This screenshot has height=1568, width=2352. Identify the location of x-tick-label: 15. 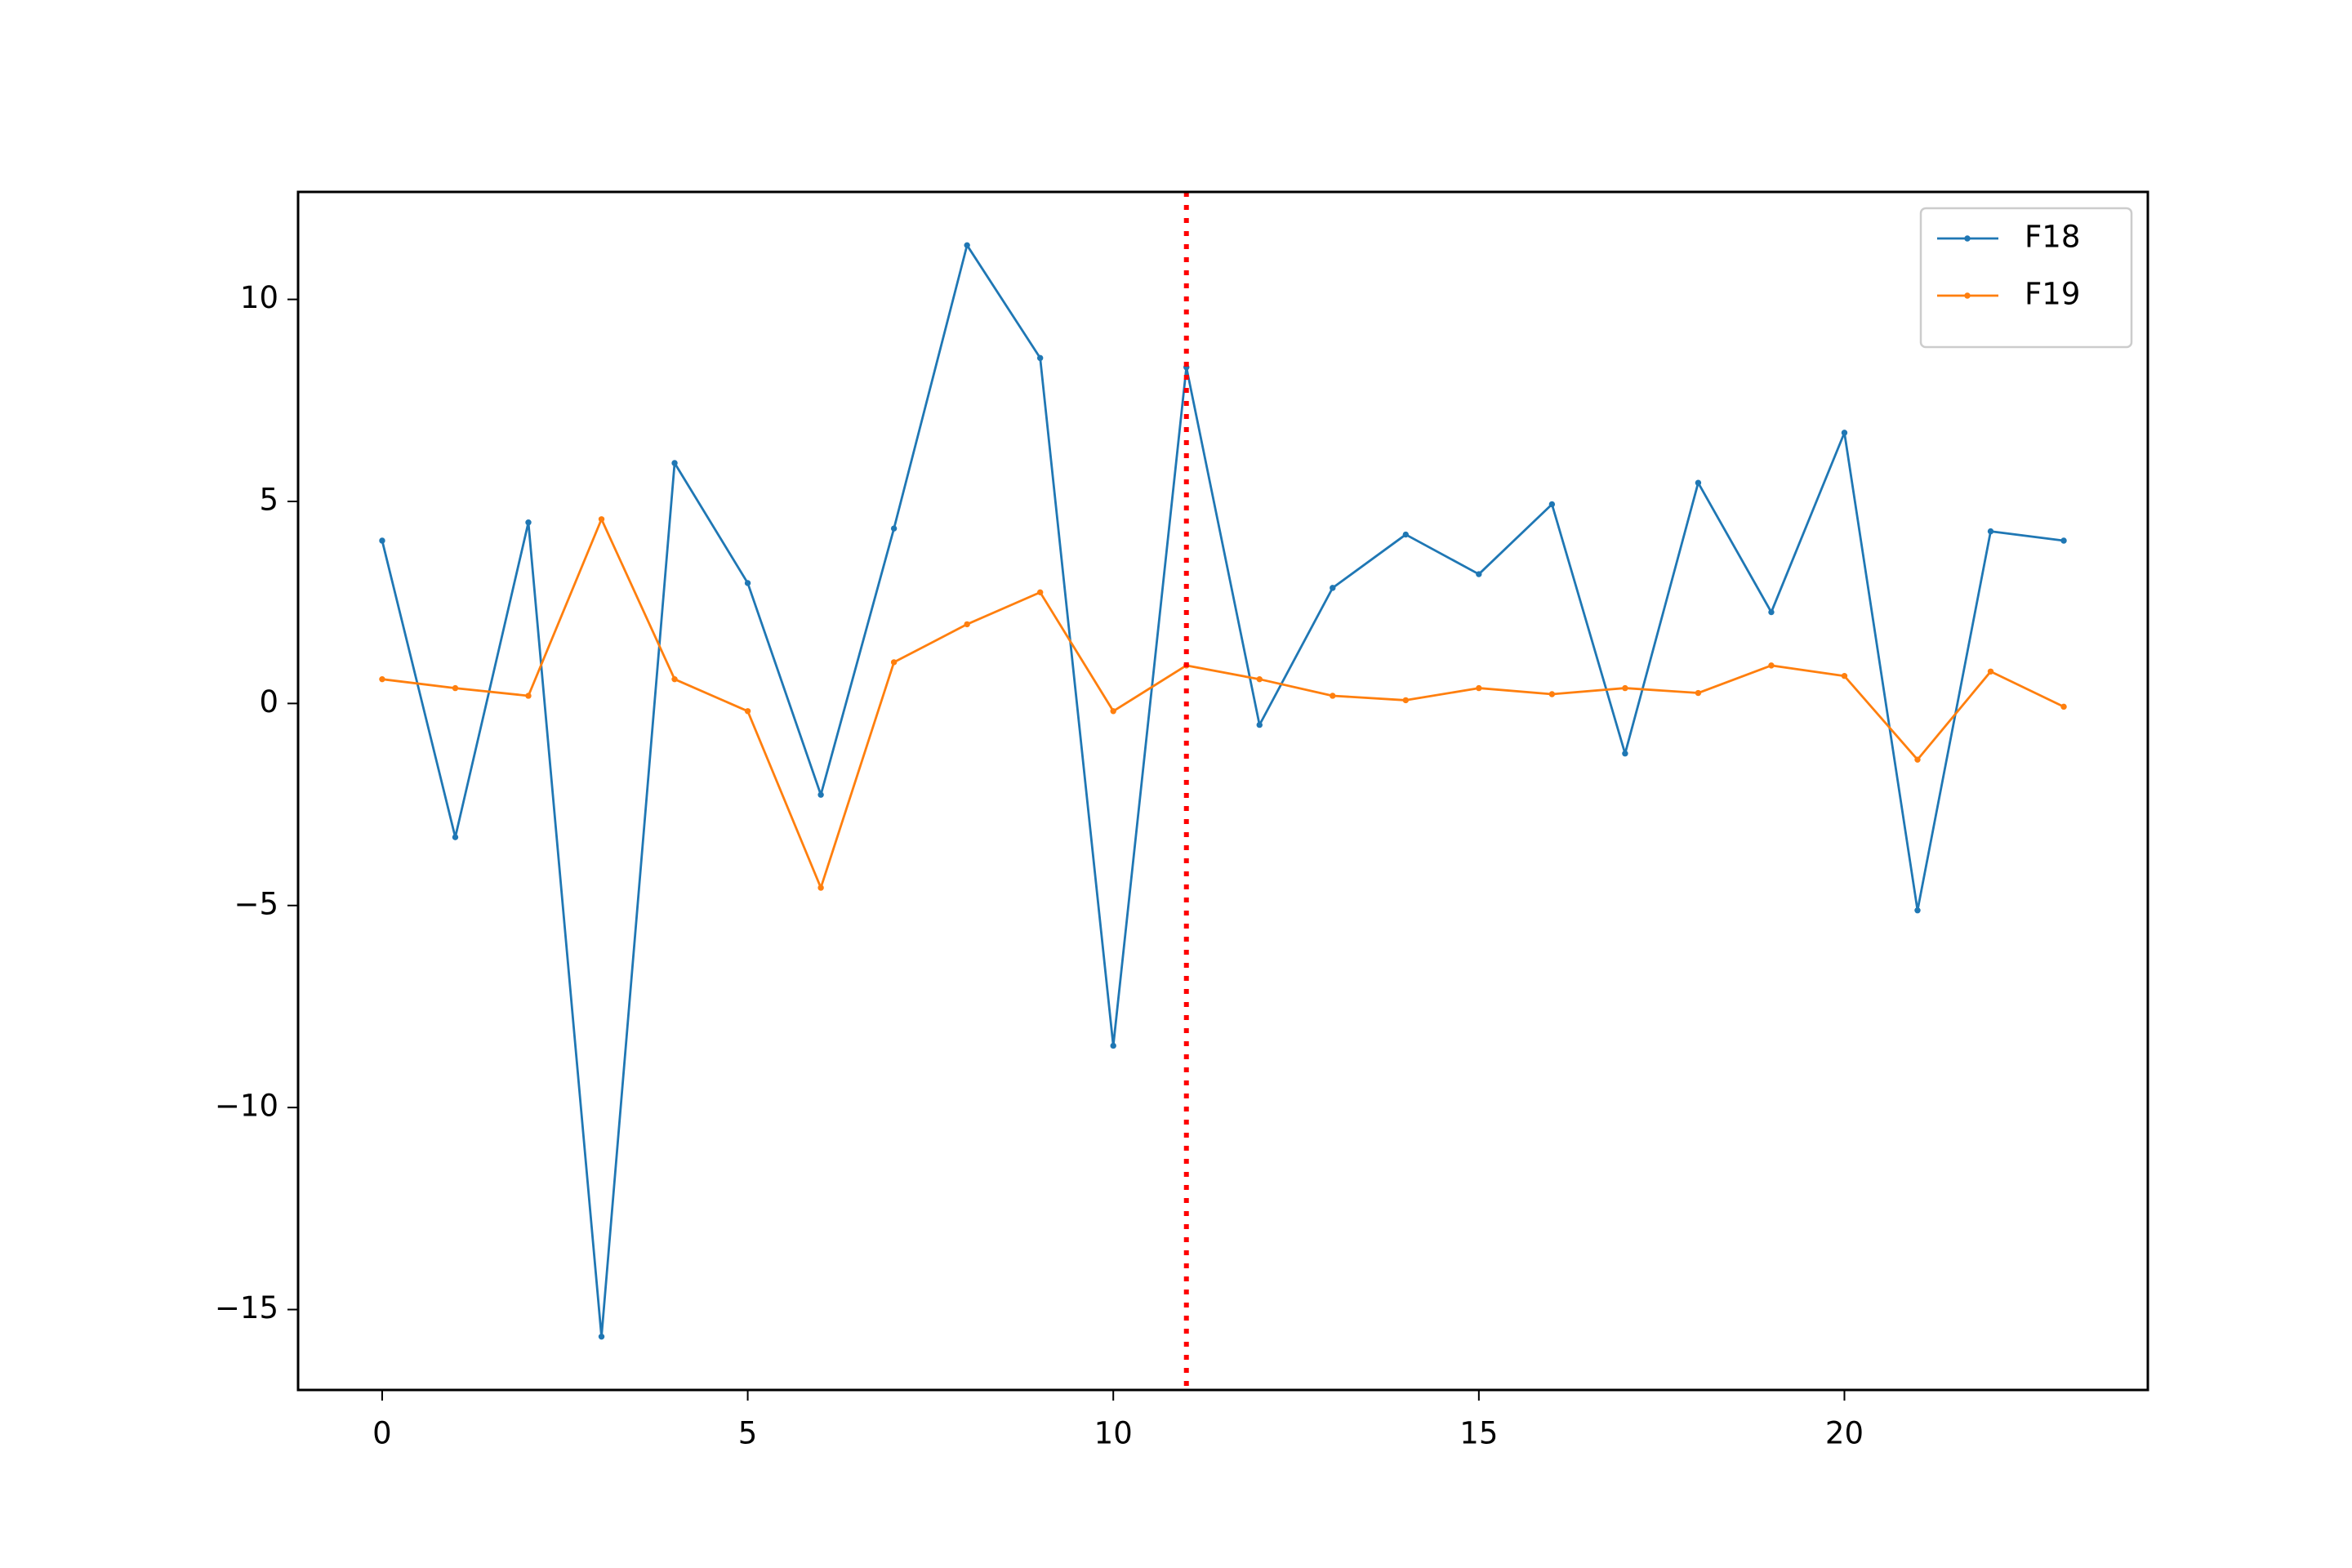
(1478, 1433).